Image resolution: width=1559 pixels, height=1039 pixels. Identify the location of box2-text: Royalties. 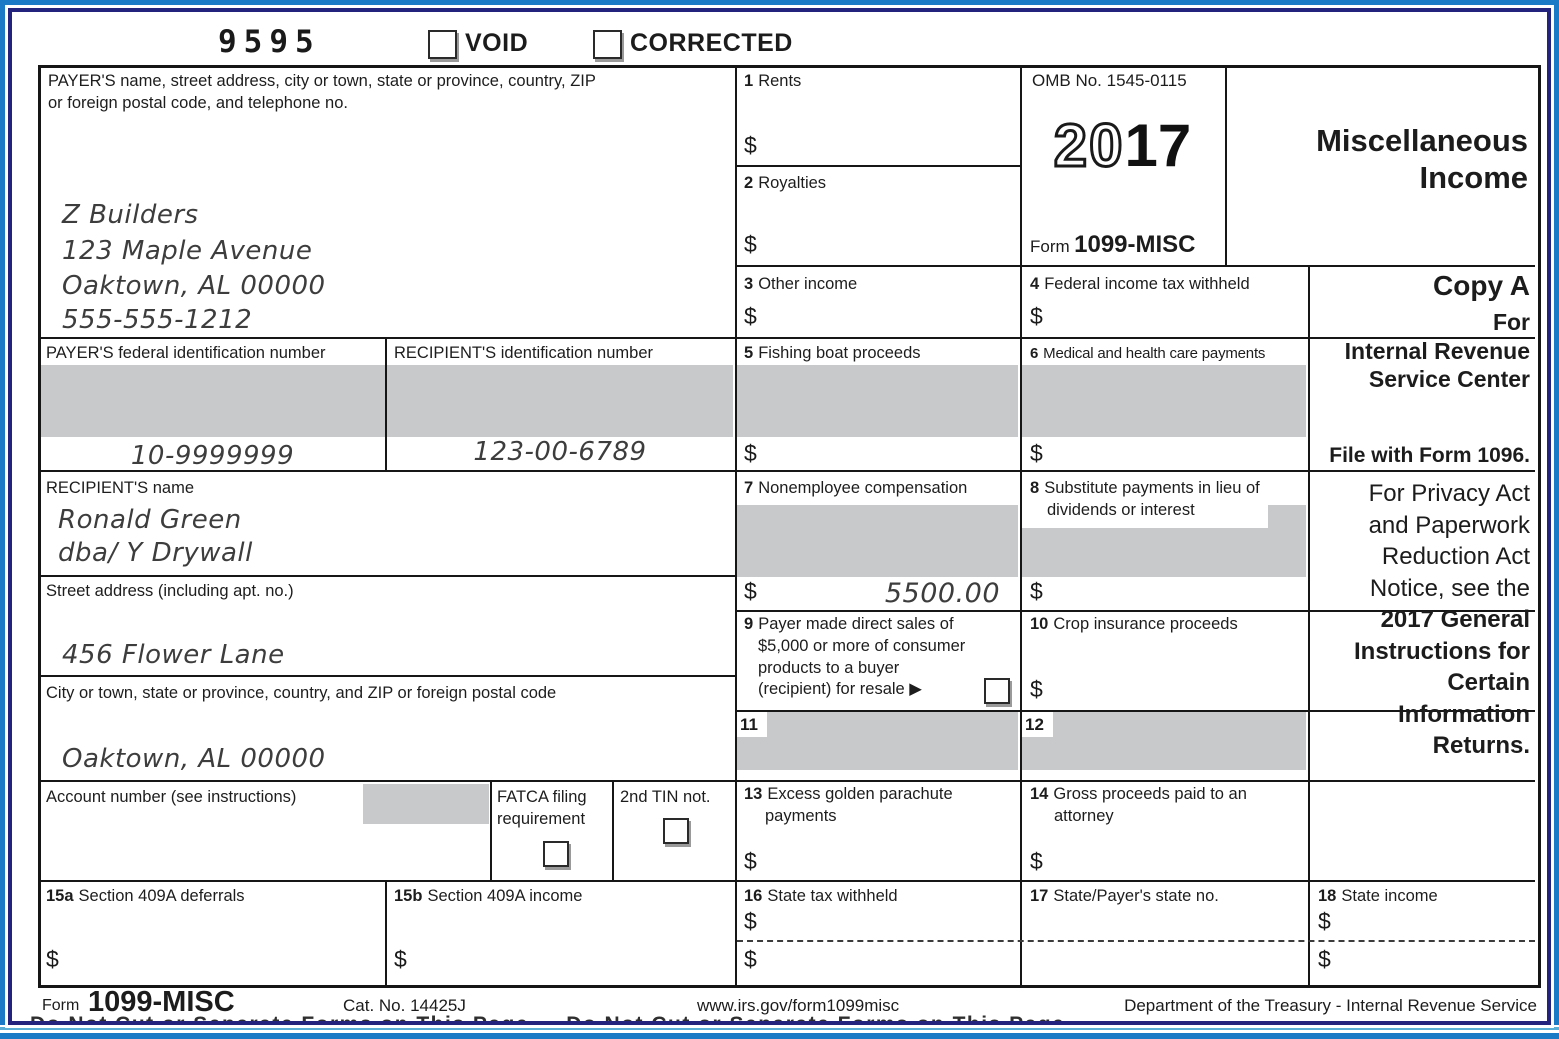
(792, 183).